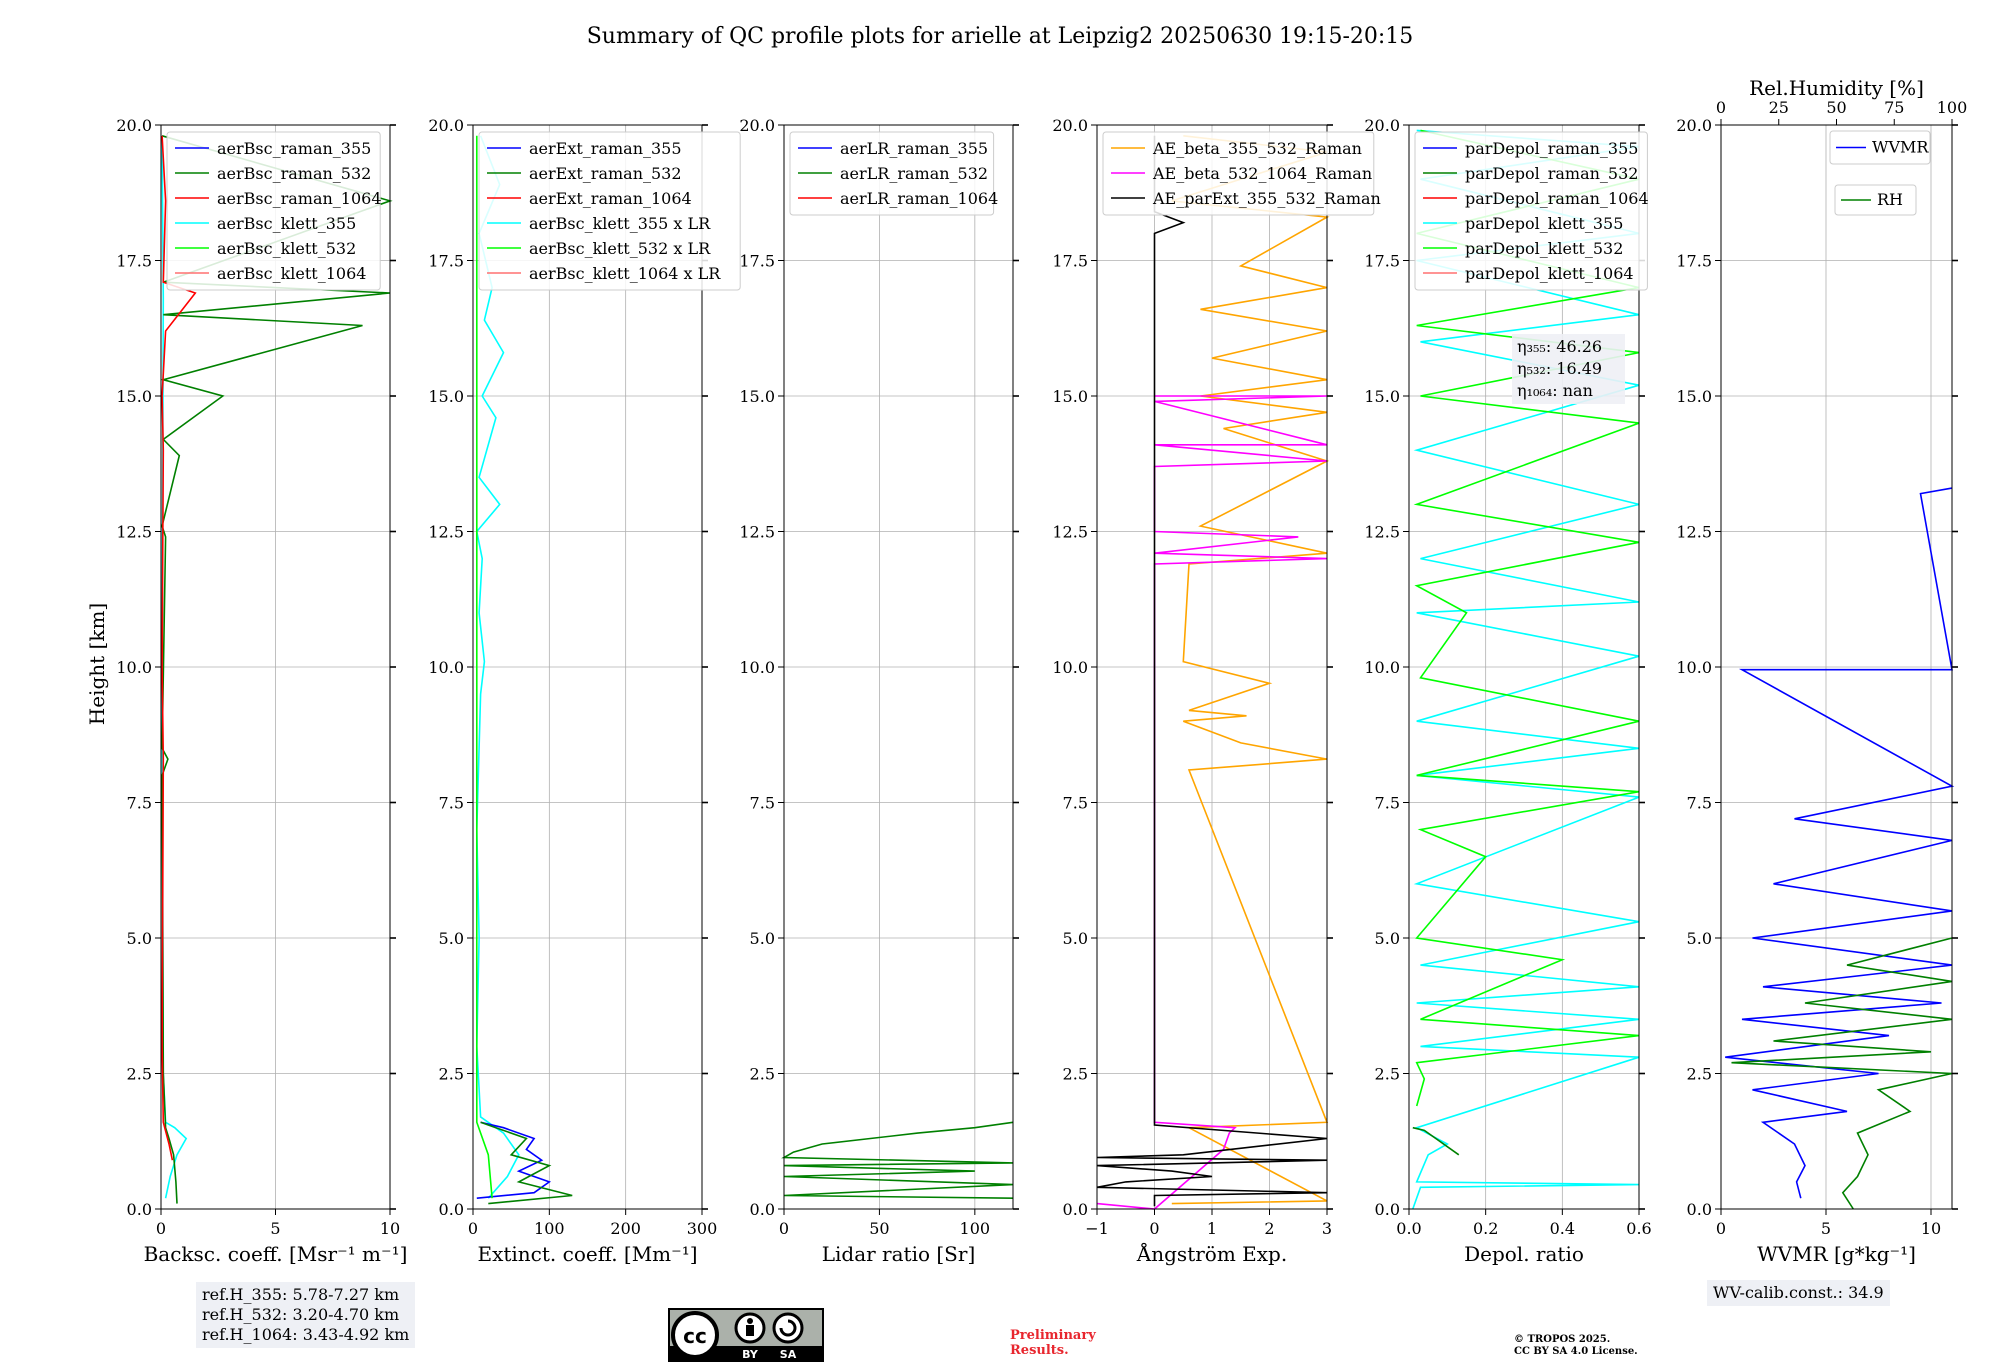  Describe the element at coordinates (1576, 1351) in the screenshot. I see `copyright-line-2: CC BY SA 4.0 License.` at that location.